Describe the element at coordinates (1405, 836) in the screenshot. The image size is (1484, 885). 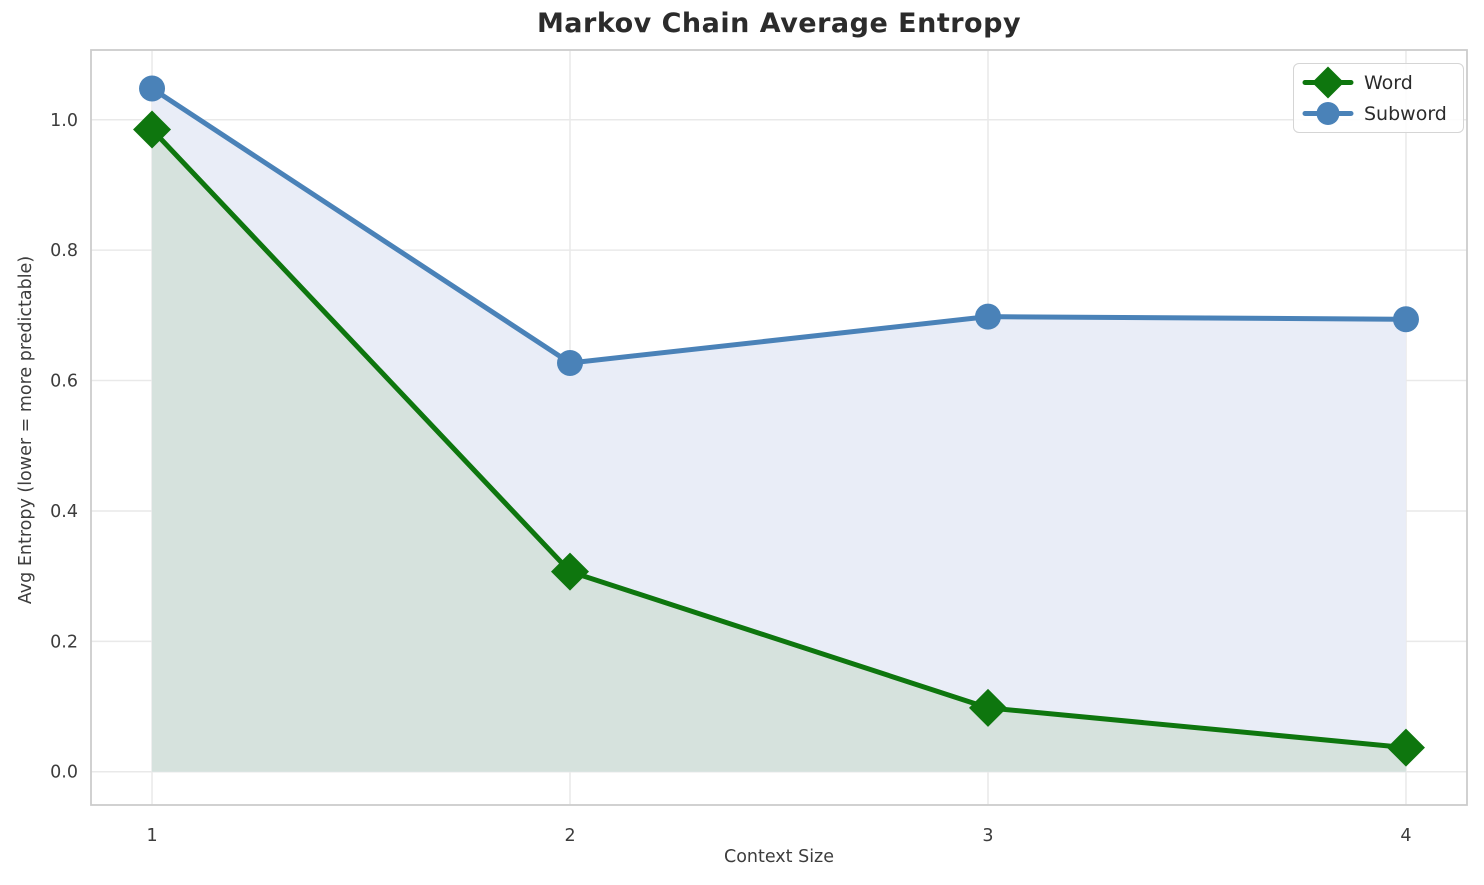
I see `x-tick-label: 4` at that location.